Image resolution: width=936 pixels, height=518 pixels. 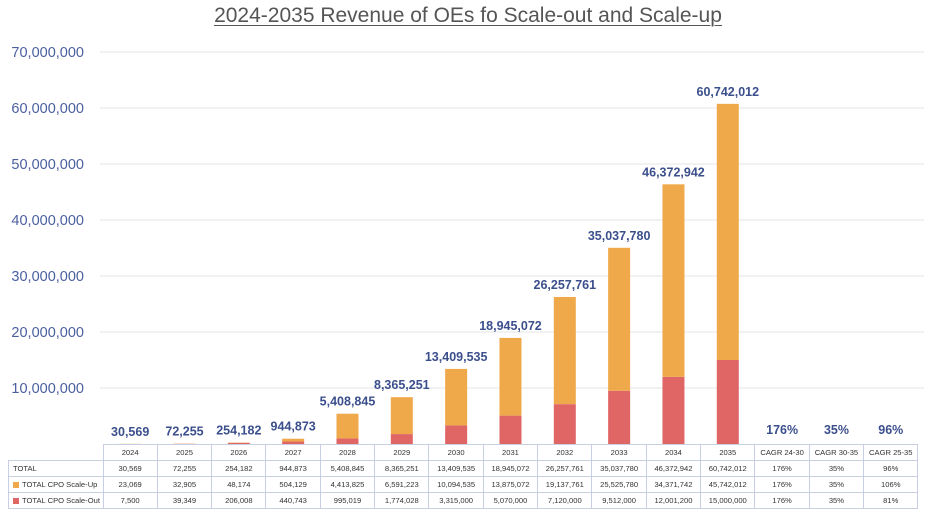 What do you see at coordinates (47, 389) in the screenshot?
I see `y-tick-label: 10,000,000` at bounding box center [47, 389].